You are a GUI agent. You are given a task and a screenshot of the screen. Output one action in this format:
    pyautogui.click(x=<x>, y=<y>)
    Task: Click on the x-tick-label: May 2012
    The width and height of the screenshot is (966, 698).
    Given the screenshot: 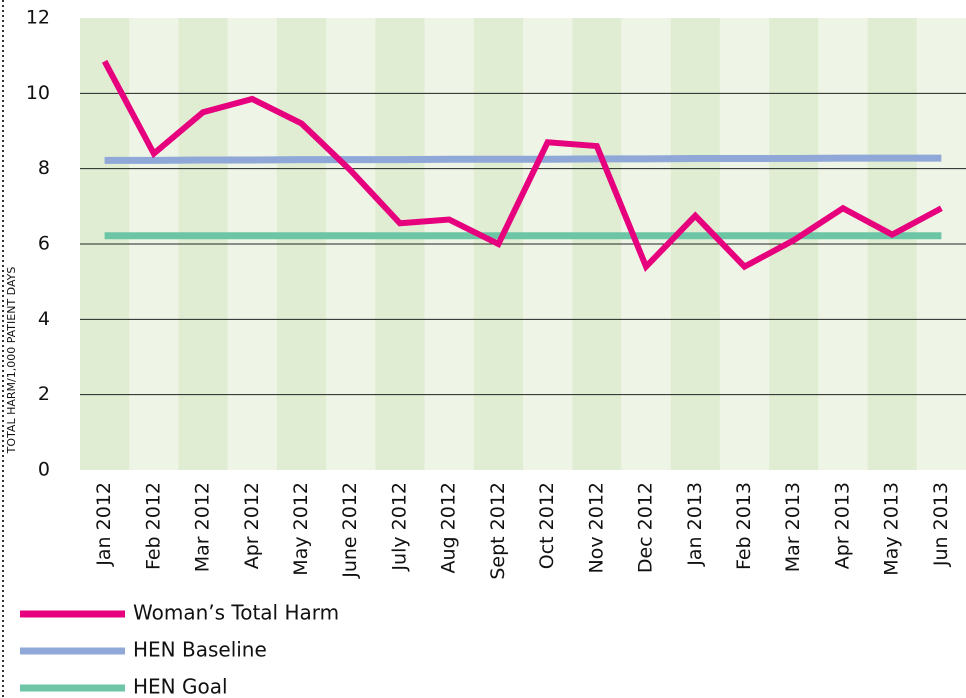 What is the action you would take?
    pyautogui.click(x=301, y=529)
    